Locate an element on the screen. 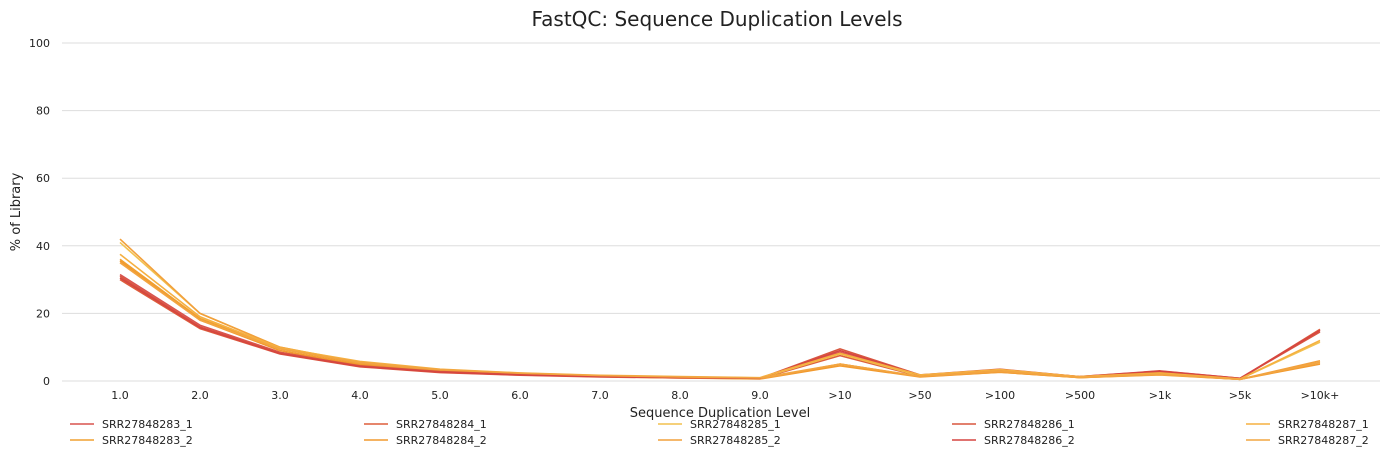 This screenshot has width=1389, height=460. y-tick-label: 80 is located at coordinates (43, 111).